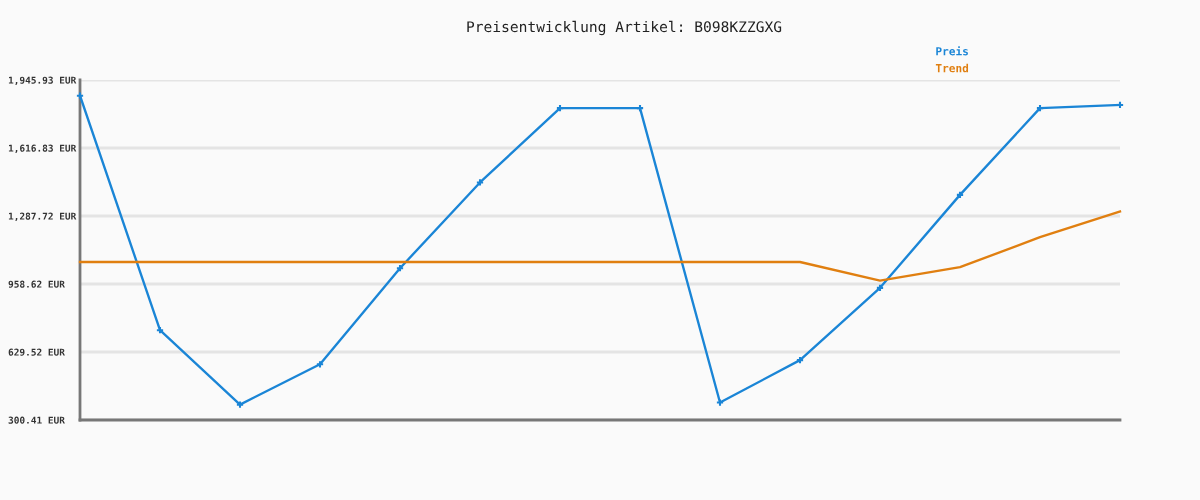 This screenshot has height=500, width=1200. What do you see at coordinates (624, 28) in the screenshot?
I see `chart-title: Preisentwicklung Artikel: B098KZZGXG` at bounding box center [624, 28].